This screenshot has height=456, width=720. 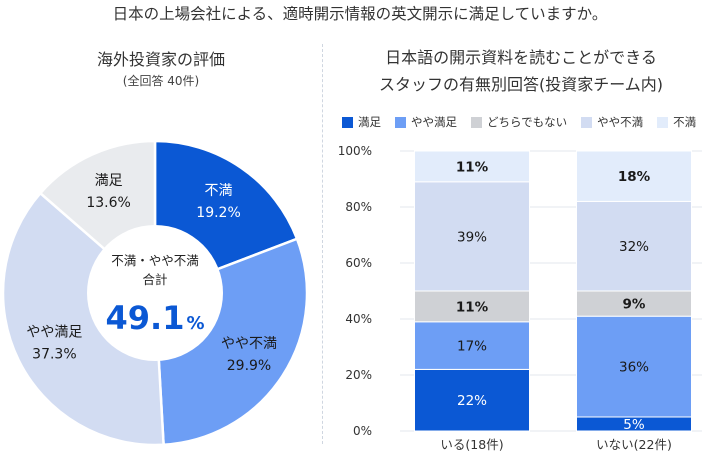 What do you see at coordinates (155, 260) in the screenshot?
I see `pie-center-label-line-1: 不満・やや不満` at bounding box center [155, 260].